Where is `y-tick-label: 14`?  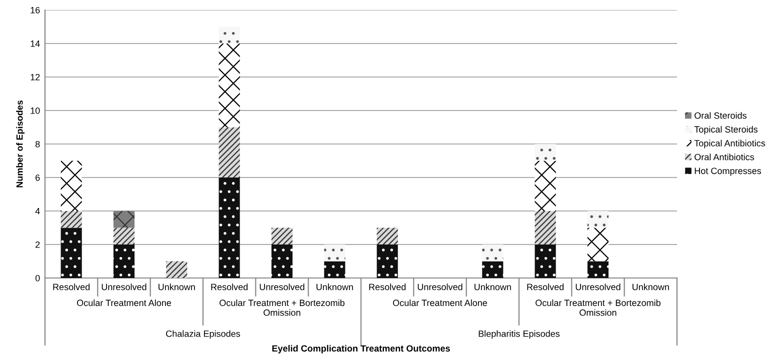 y-tick-label: 14 is located at coordinates (35, 43).